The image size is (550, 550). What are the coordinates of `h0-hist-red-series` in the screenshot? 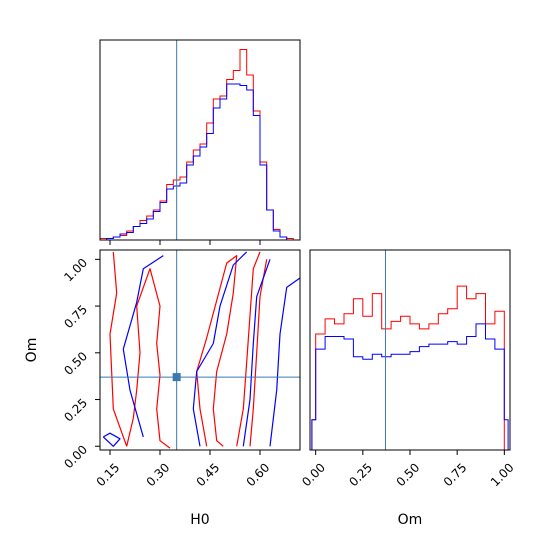 It's located at (200, 145).